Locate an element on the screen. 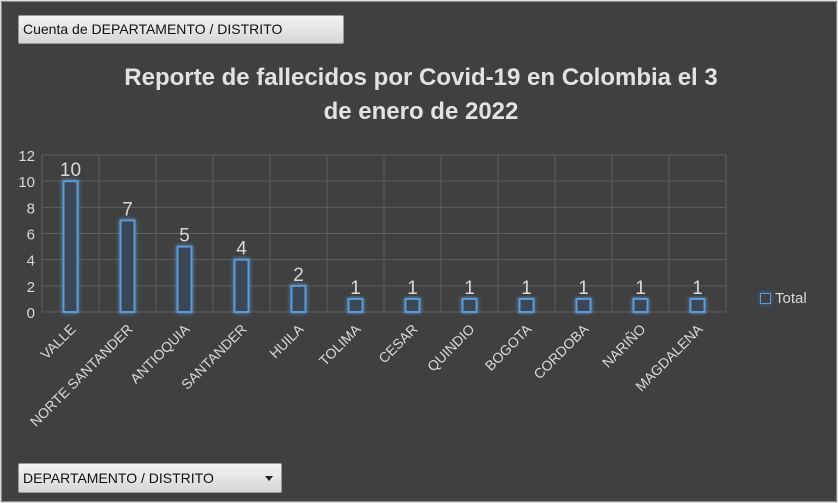 This screenshot has width=838, height=503. y-tick-label: 4 is located at coordinates (31, 261).